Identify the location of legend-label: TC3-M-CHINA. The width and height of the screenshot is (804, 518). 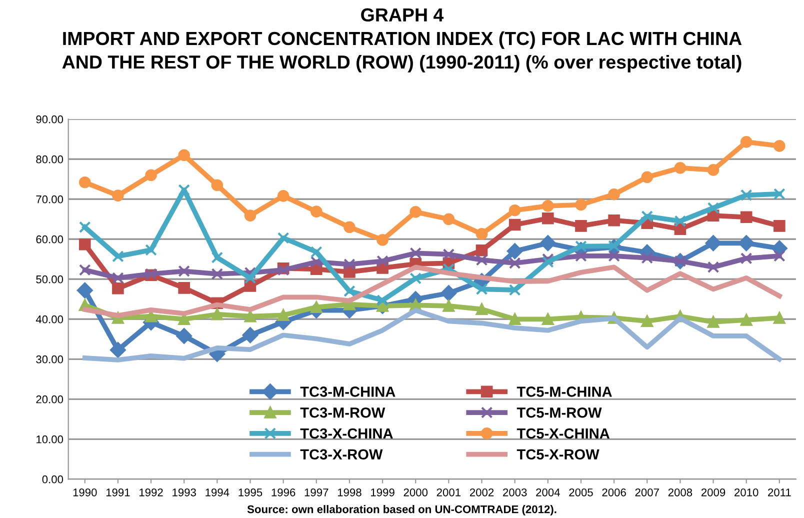
(348, 391).